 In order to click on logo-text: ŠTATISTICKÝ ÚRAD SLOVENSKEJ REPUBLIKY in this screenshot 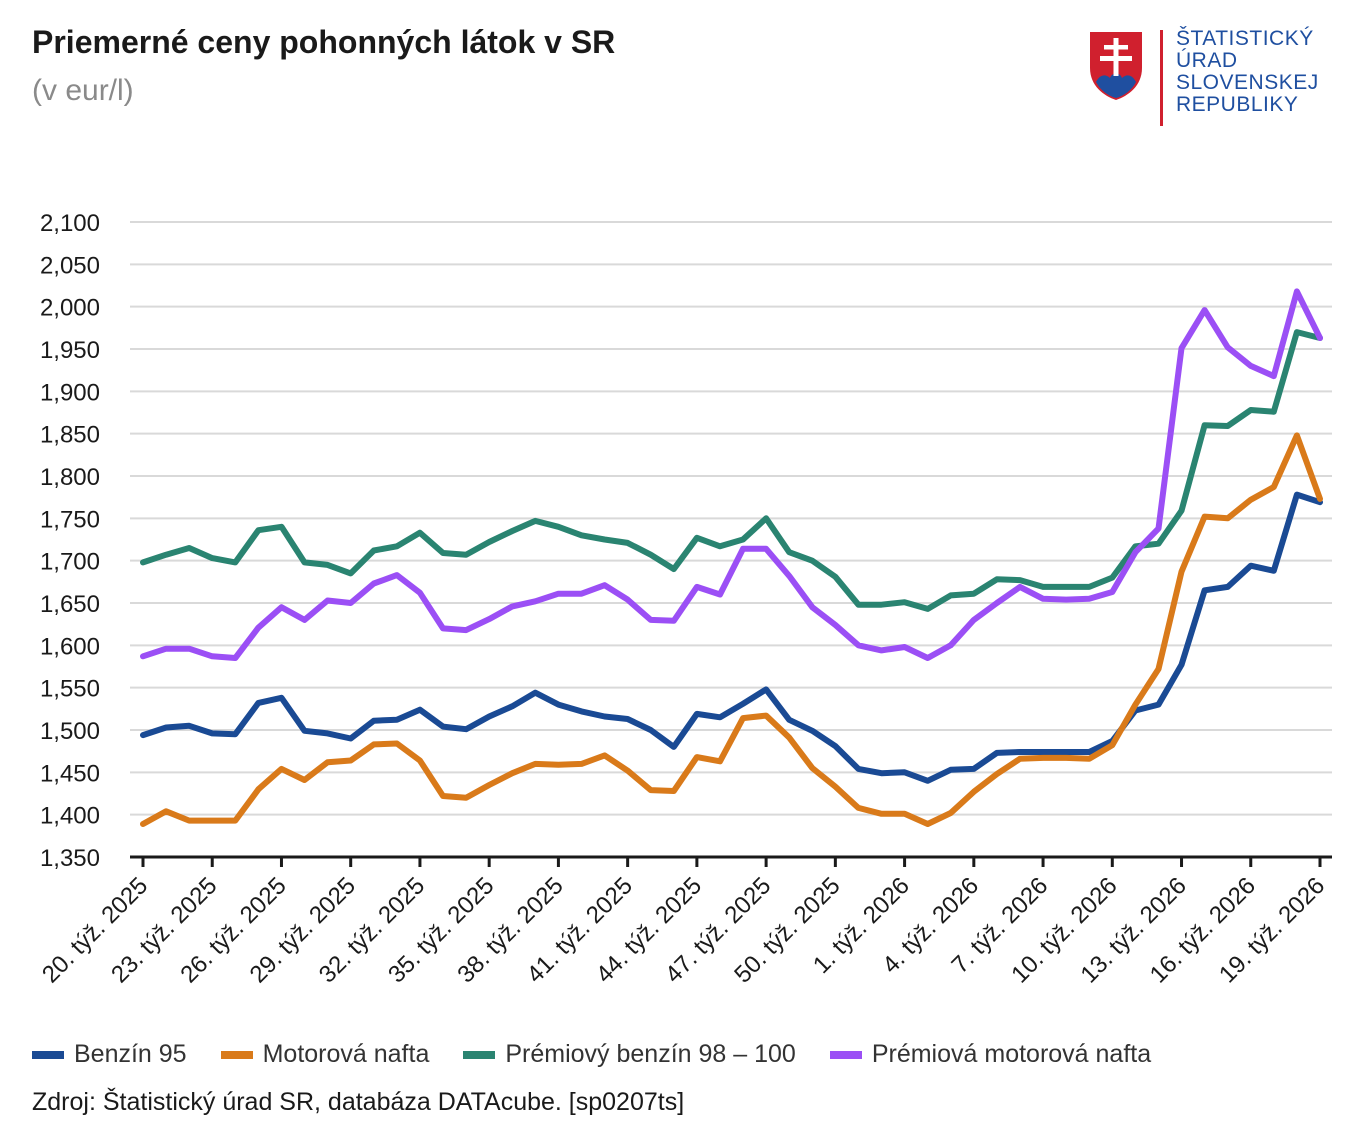, I will do `click(1247, 71)`.